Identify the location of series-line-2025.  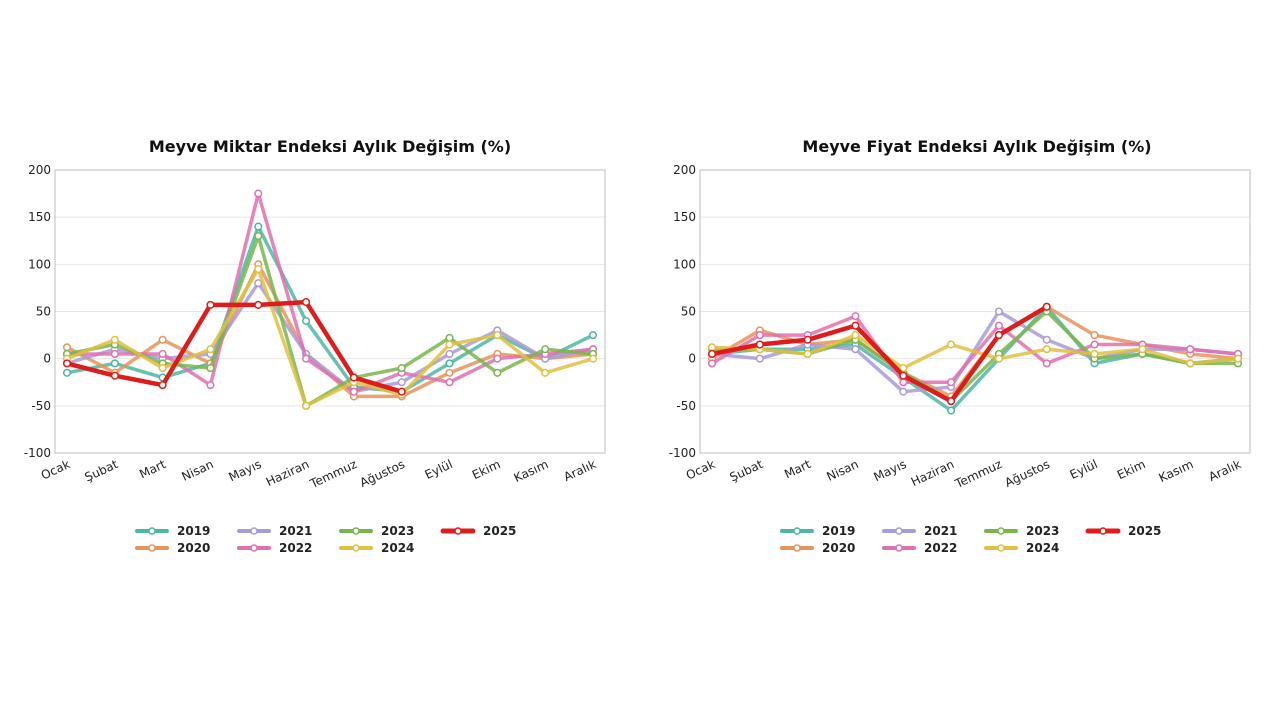
(234, 346).